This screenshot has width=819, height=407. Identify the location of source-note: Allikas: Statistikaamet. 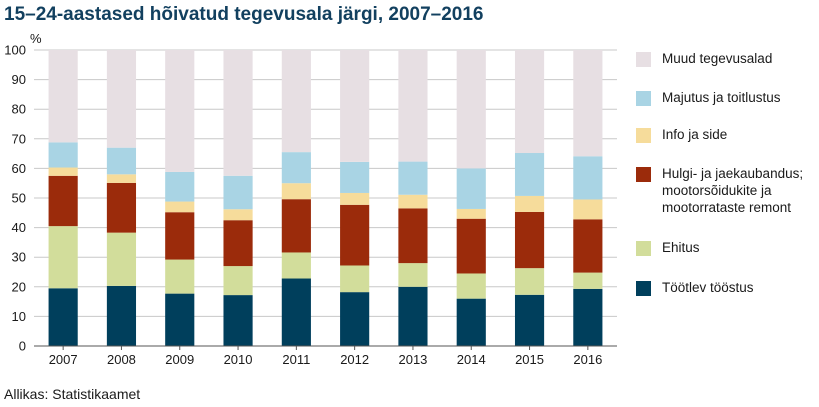
(72, 394).